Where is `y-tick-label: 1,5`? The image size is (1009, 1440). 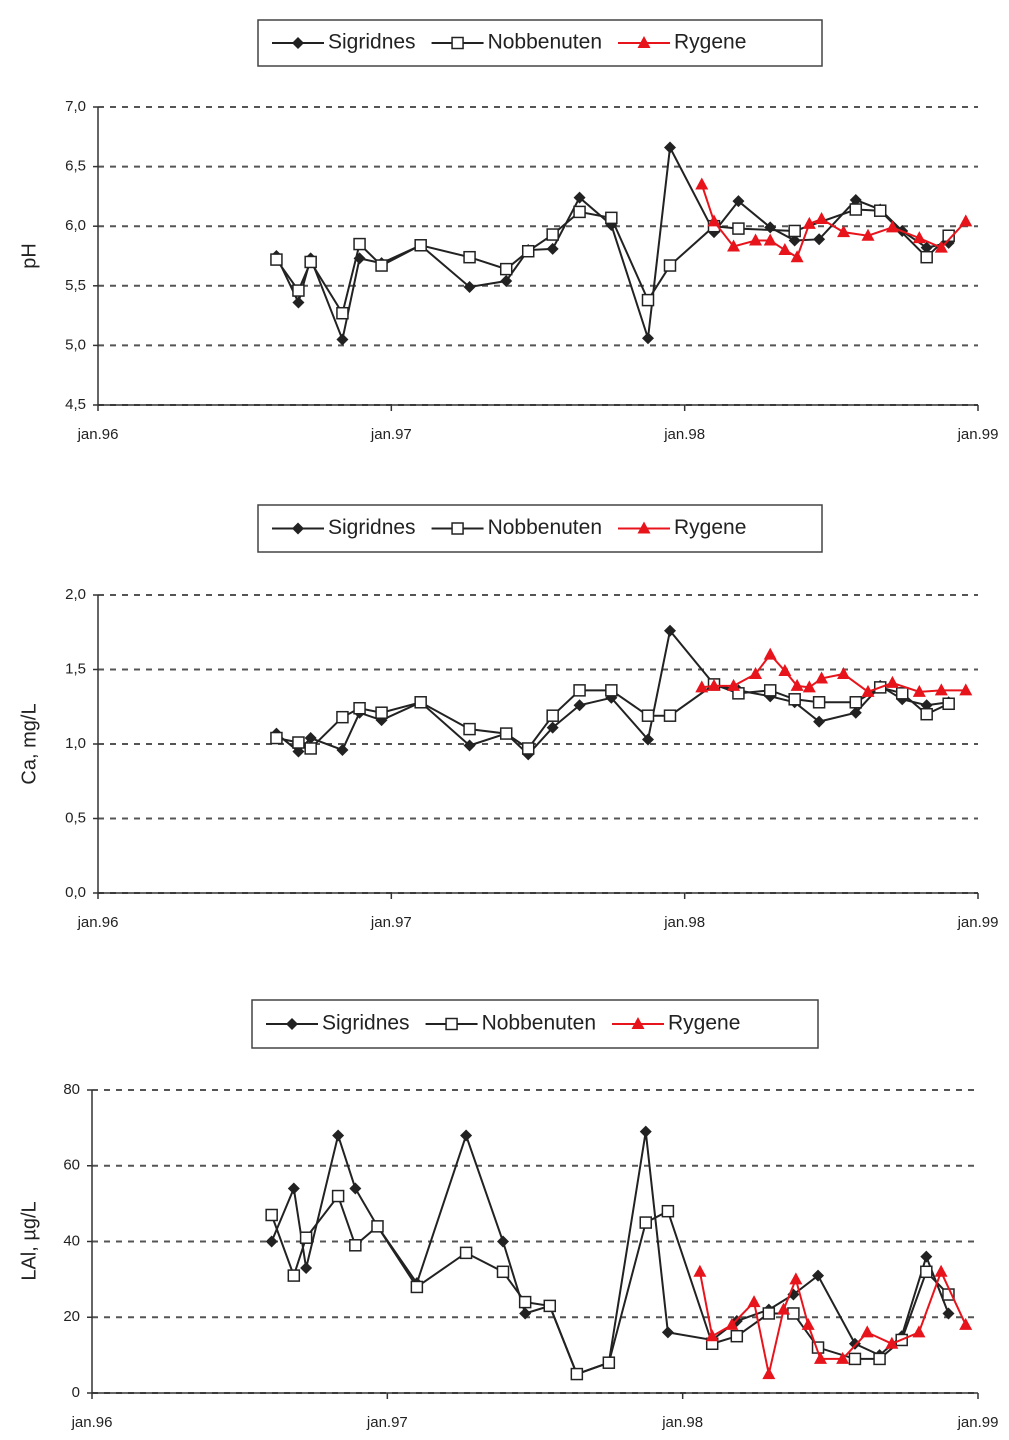 y-tick-label: 1,5 is located at coordinates (75, 668).